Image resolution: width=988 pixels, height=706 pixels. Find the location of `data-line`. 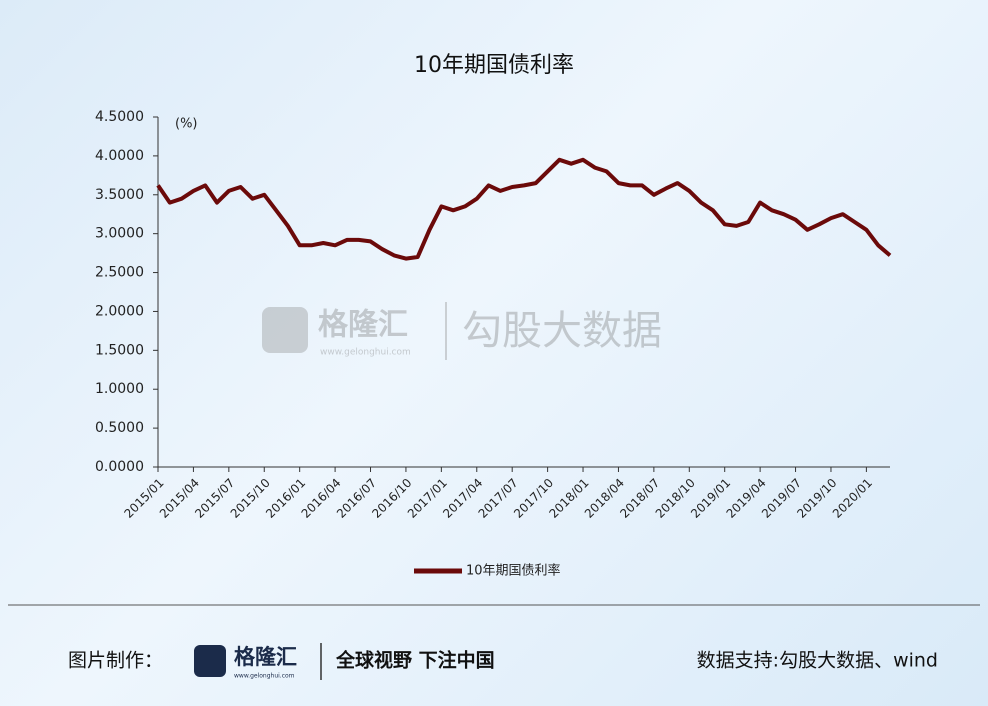

data-line is located at coordinates (524, 209).